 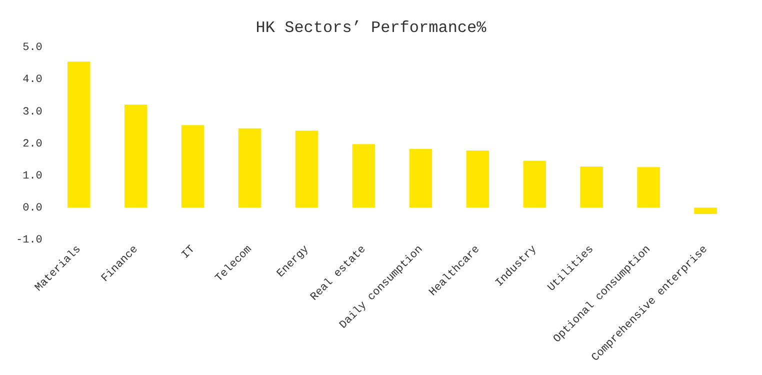 I want to click on chart-title: HK Sectors’ Performance%, so click(x=371, y=27).